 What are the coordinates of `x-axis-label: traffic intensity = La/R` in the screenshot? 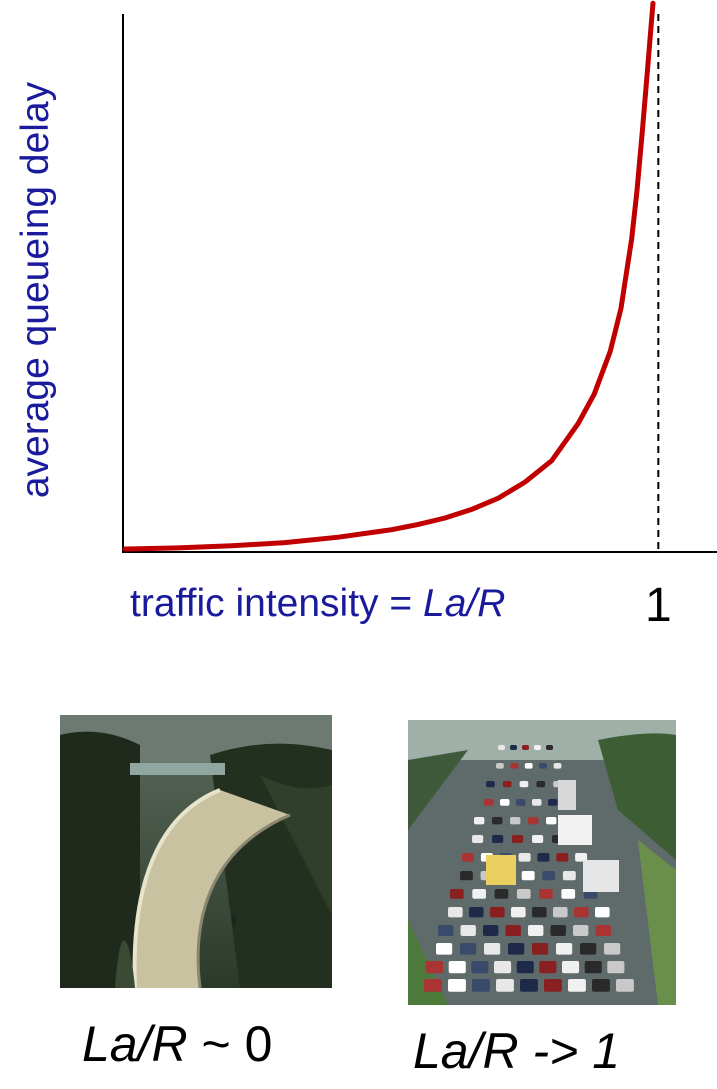 It's located at (317, 604).